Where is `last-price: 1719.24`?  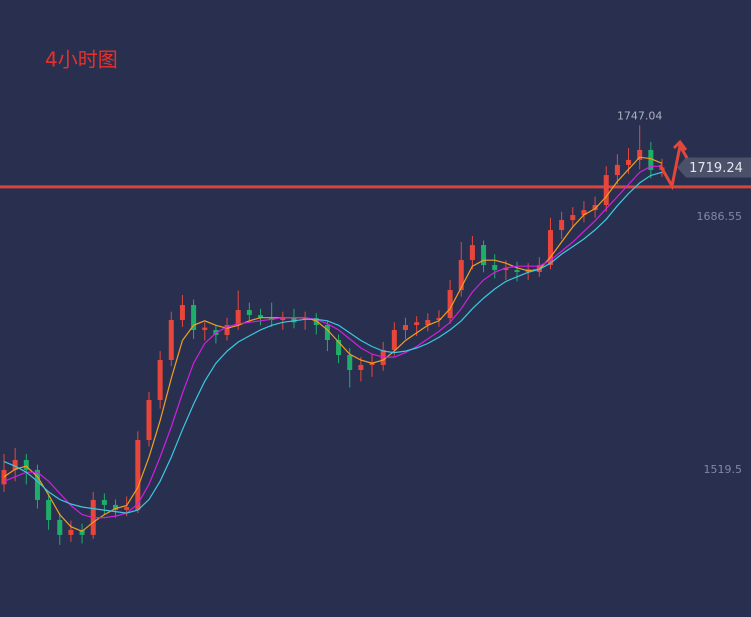 last-price: 1719.24 is located at coordinates (716, 168).